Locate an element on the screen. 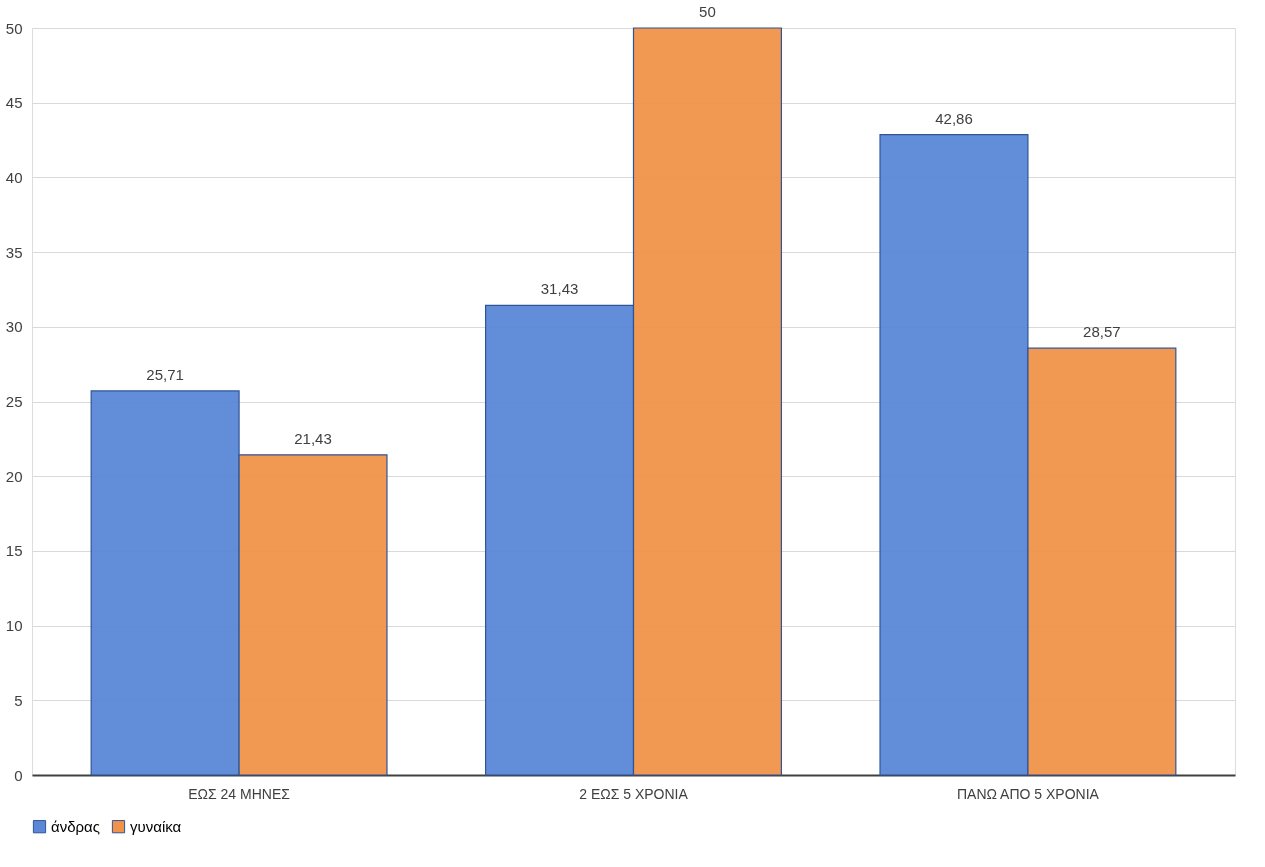 This screenshot has width=1265, height=867. y-tick-label: 10 is located at coordinates (14, 626).